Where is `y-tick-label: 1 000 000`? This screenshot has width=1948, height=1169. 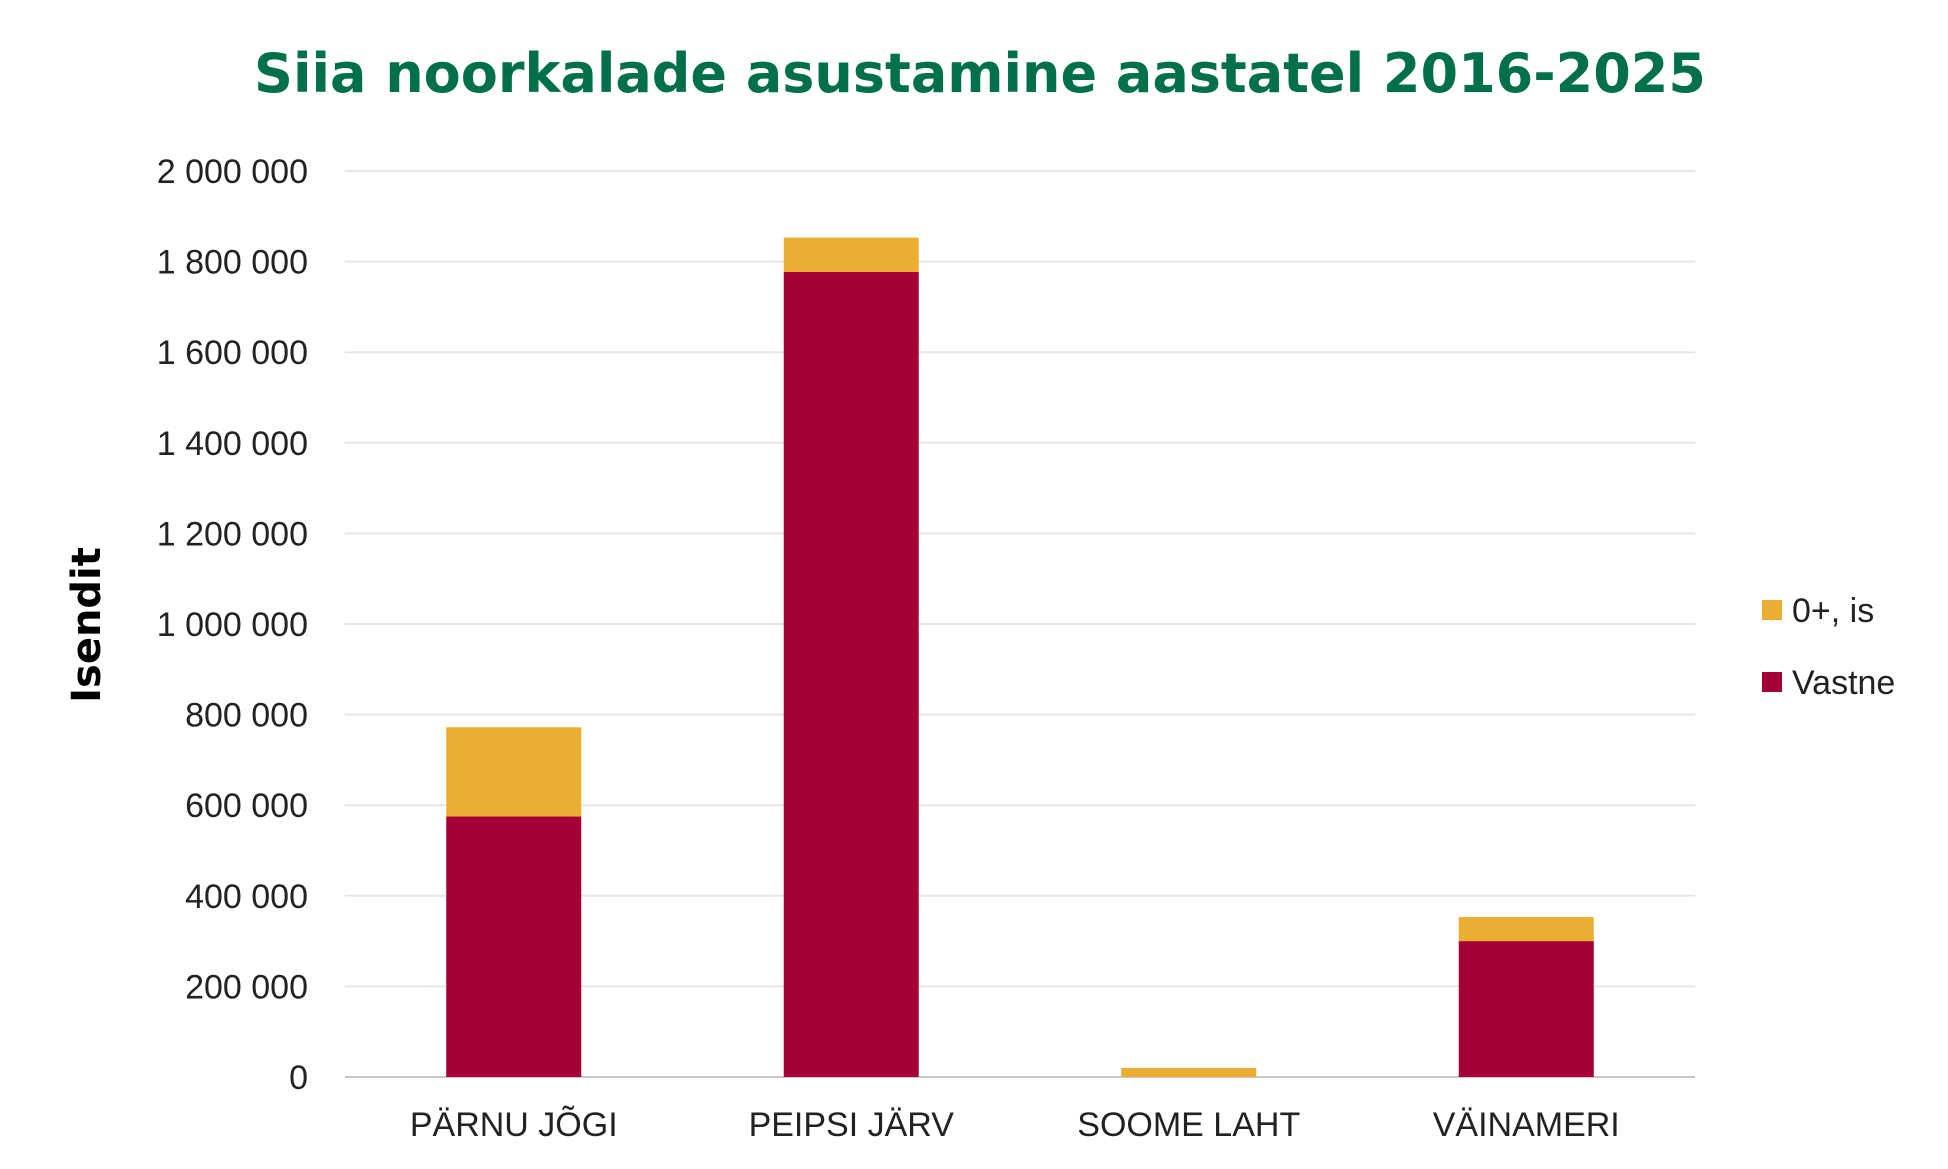
y-tick-label: 1 000 000 is located at coordinates (232, 625).